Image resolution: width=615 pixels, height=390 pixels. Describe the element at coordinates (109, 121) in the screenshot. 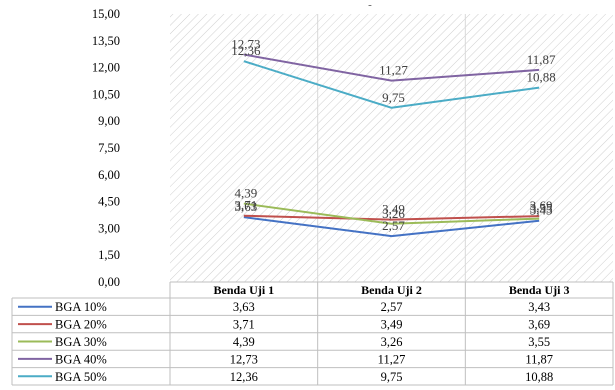

I see `y-tick-label: 9,00` at that location.